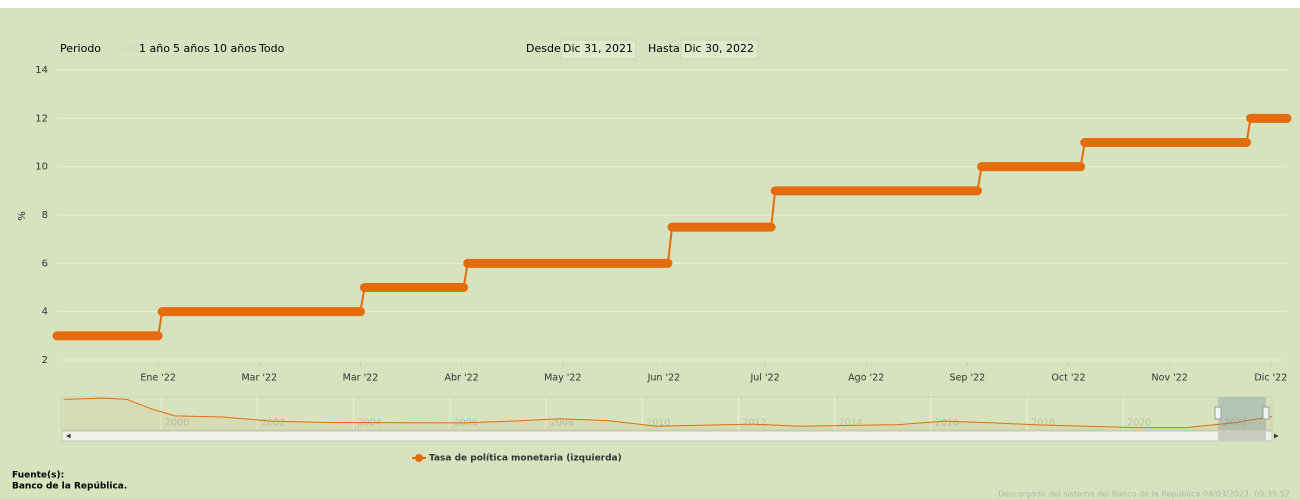 This screenshot has width=1300, height=499. I want to click on to-value: Dic 30, 2022, so click(719, 48).